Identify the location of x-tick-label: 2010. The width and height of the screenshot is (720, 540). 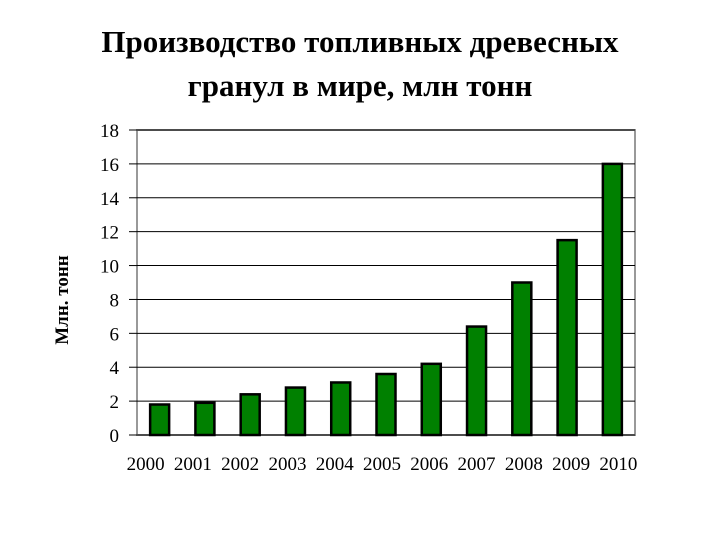
(618, 464).